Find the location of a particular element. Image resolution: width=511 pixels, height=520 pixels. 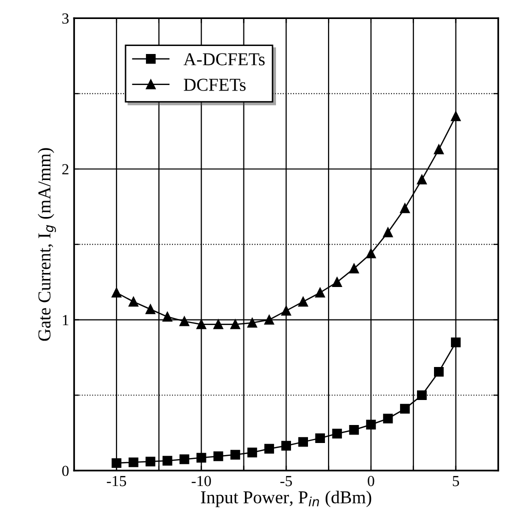

legend-label: A-DCFETs is located at coordinates (224, 59).